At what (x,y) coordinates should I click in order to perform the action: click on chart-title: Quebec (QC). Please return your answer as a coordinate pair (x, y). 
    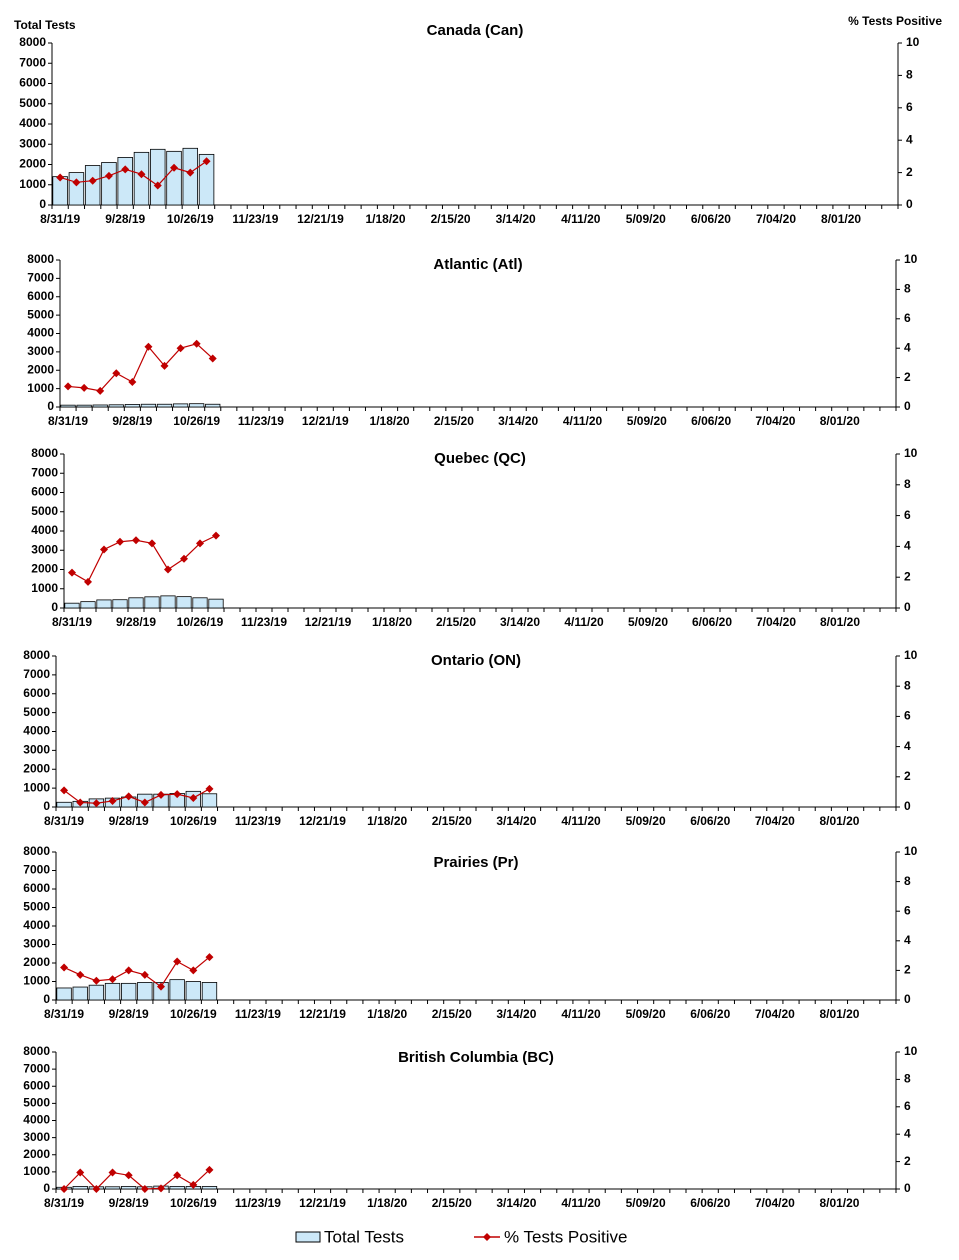
    Looking at the image, I should click on (480, 458).